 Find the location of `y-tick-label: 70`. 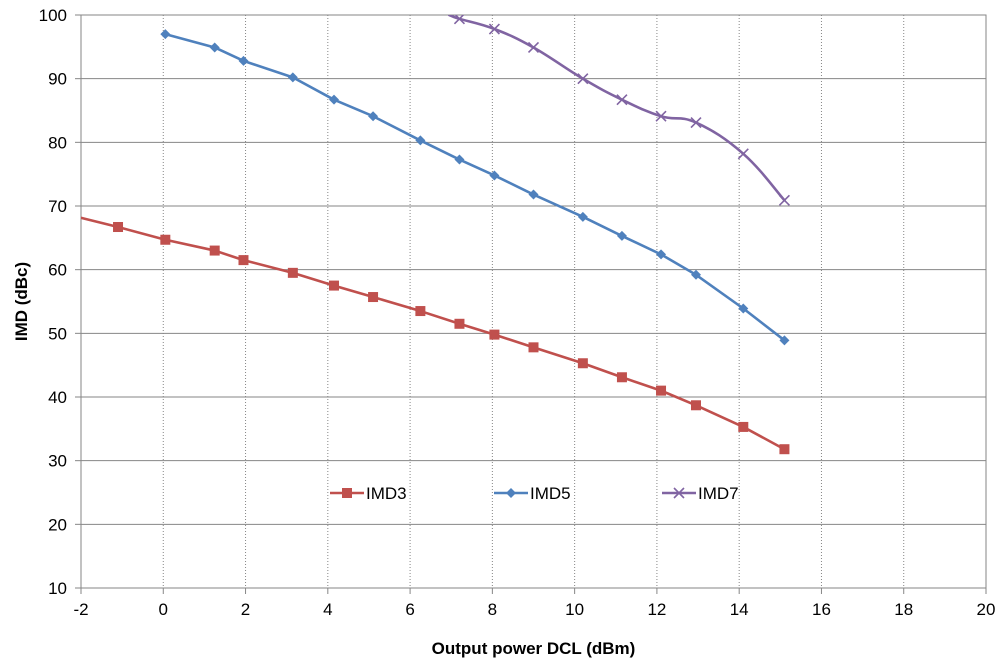

y-tick-label: 70 is located at coordinates (57, 206).